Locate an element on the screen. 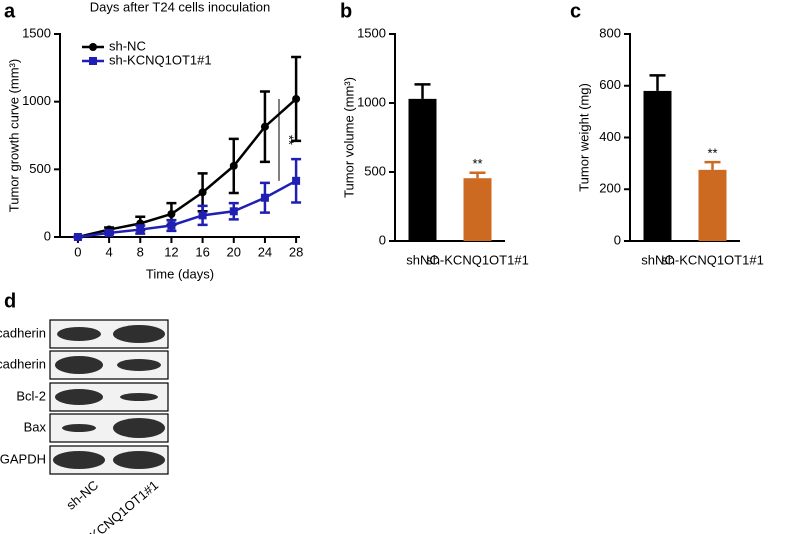  panel-letter: d is located at coordinates (10, 301).